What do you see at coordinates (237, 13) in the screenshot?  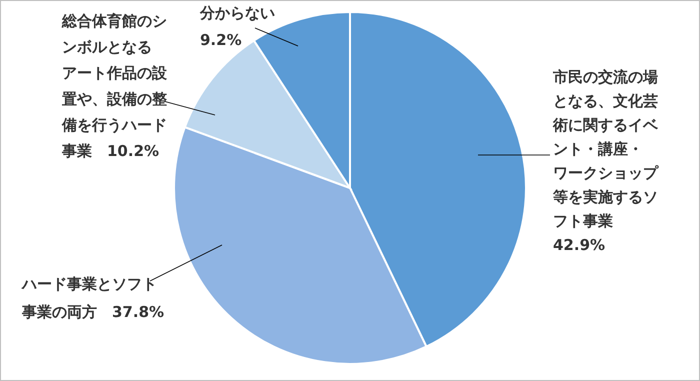 I see `slice-label: 分からない` at bounding box center [237, 13].